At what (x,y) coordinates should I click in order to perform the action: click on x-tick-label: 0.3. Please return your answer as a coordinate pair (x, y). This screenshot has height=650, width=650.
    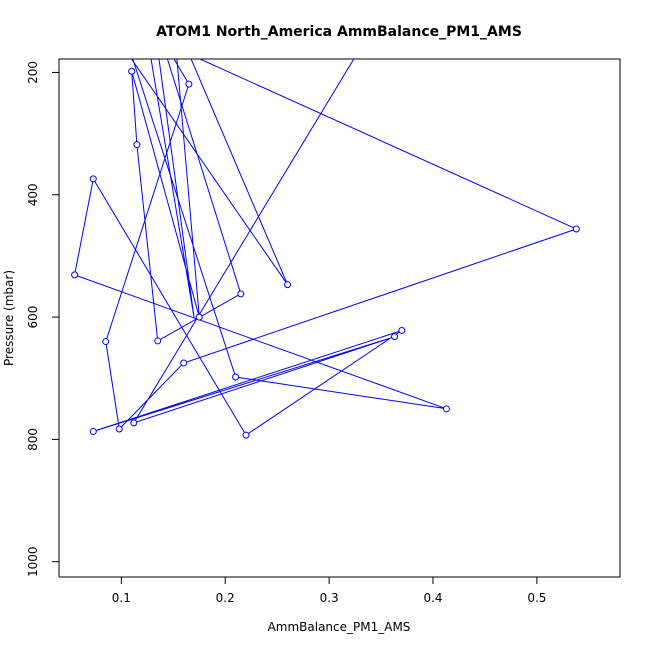
    Looking at the image, I should click on (329, 598).